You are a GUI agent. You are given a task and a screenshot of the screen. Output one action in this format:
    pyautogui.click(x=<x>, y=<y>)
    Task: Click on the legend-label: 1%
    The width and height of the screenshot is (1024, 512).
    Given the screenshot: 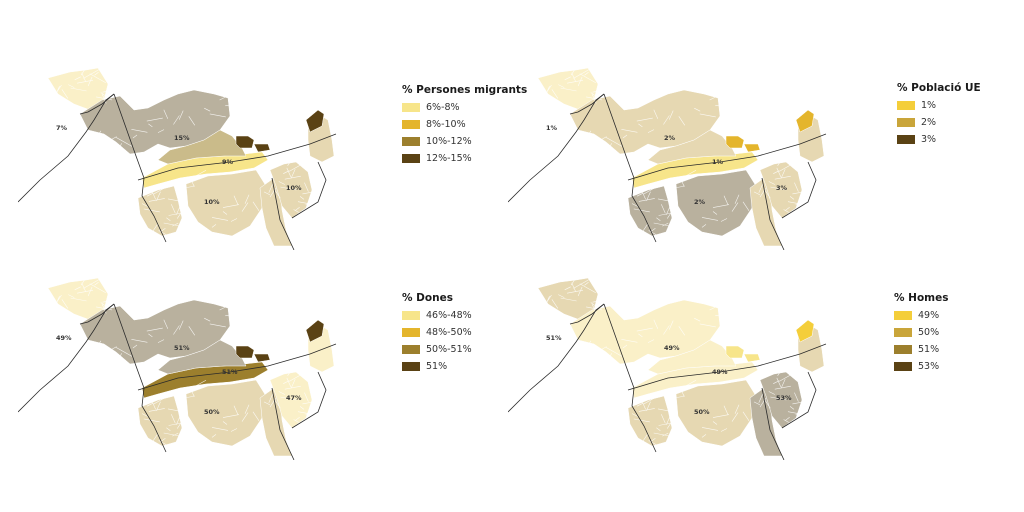 What is the action you would take?
    pyautogui.click(x=929, y=105)
    